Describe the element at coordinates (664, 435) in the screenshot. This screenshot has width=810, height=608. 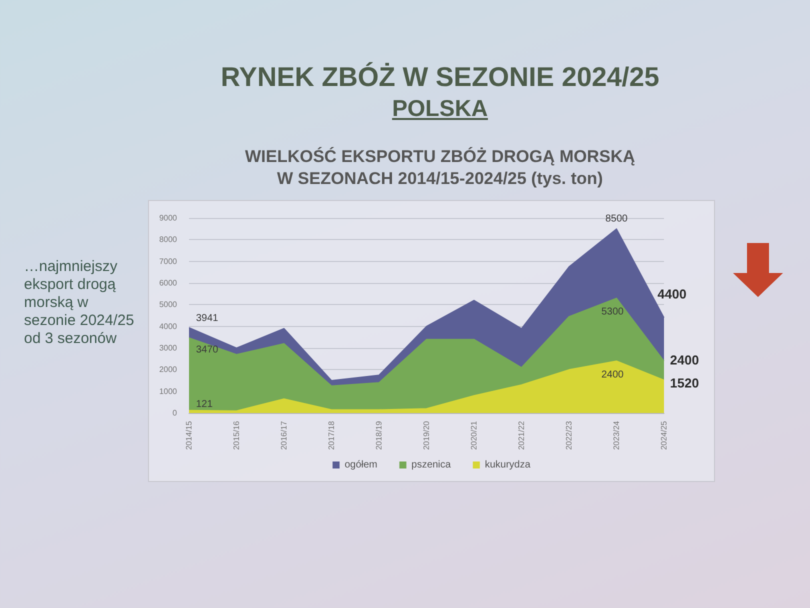
I see `x-tick-label: 2024/25` at that location.